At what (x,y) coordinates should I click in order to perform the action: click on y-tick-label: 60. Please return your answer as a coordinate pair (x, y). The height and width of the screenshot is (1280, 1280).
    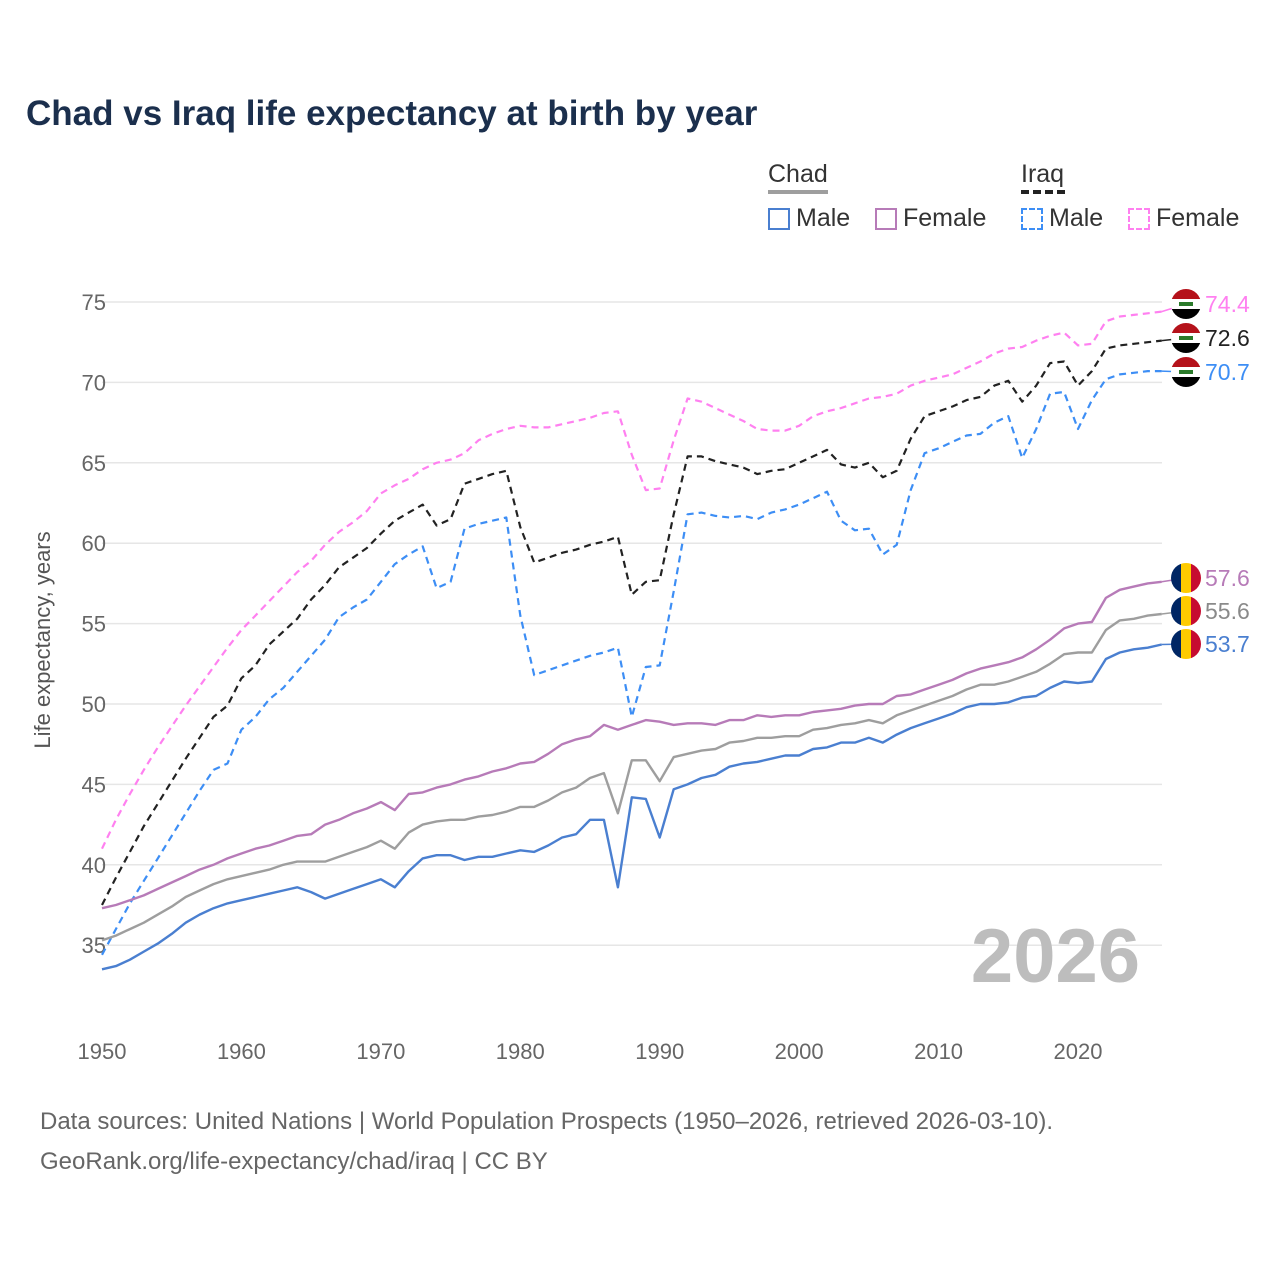
    Looking at the image, I should click on (94, 543).